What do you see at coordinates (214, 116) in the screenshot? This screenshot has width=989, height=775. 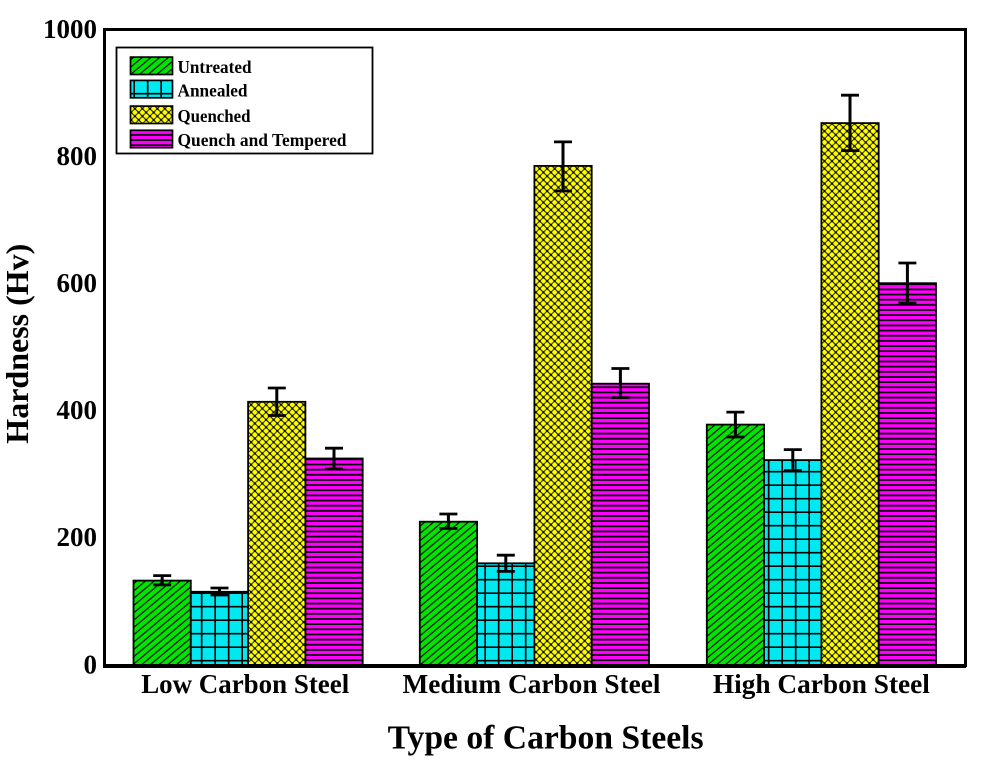 I see `svg-text: Quenched` at bounding box center [214, 116].